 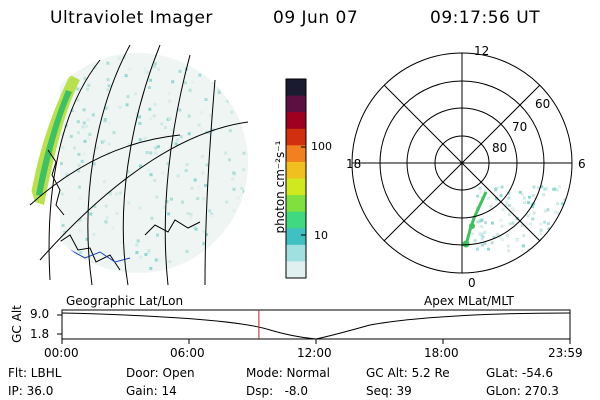 What do you see at coordinates (469, 301) in the screenshot?
I see `apex-label: Apex MLat/MLT` at bounding box center [469, 301].